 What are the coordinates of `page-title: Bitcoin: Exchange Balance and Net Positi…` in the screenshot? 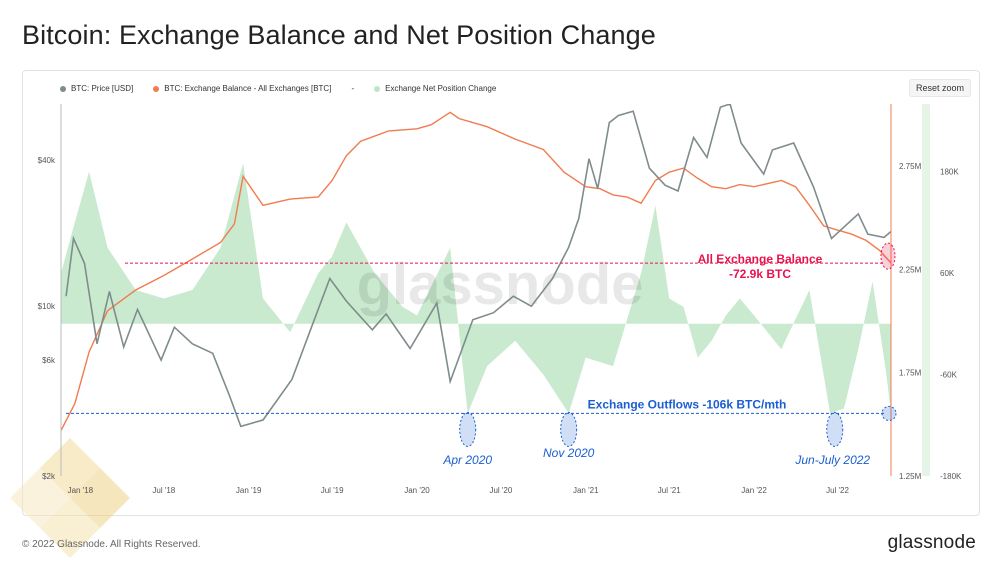 It's located at (339, 35).